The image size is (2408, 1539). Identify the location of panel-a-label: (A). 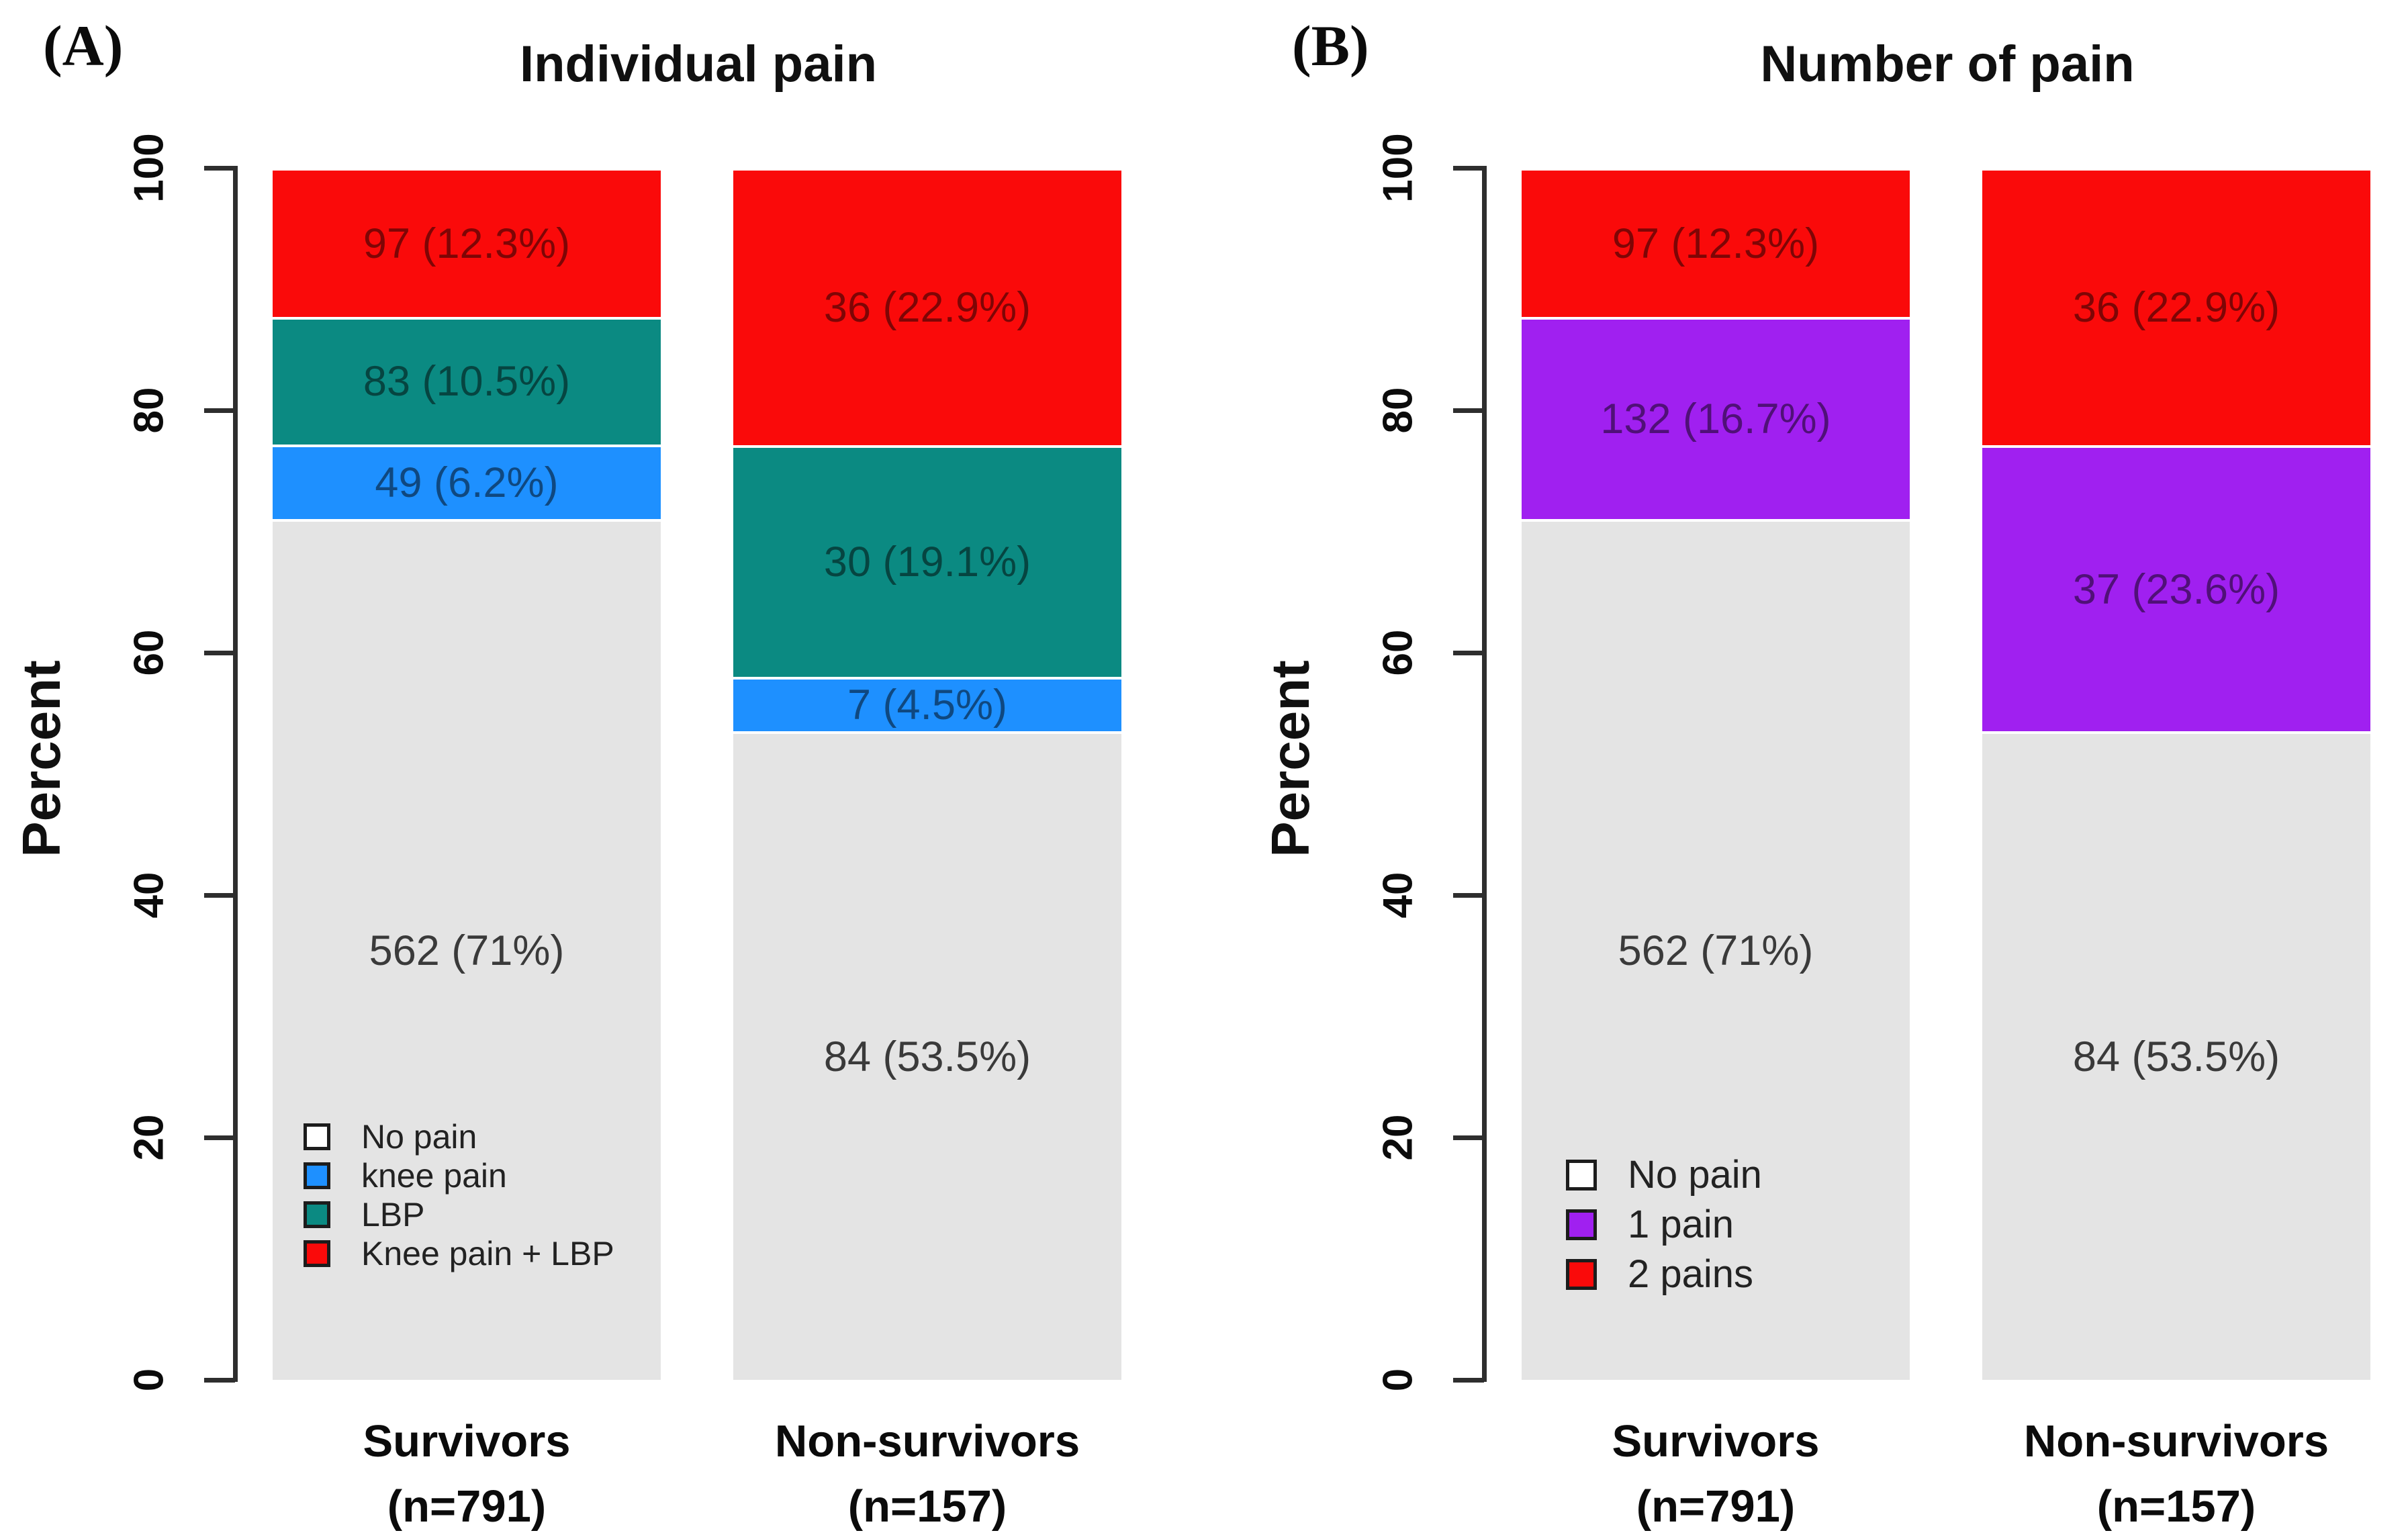
(83, 45).